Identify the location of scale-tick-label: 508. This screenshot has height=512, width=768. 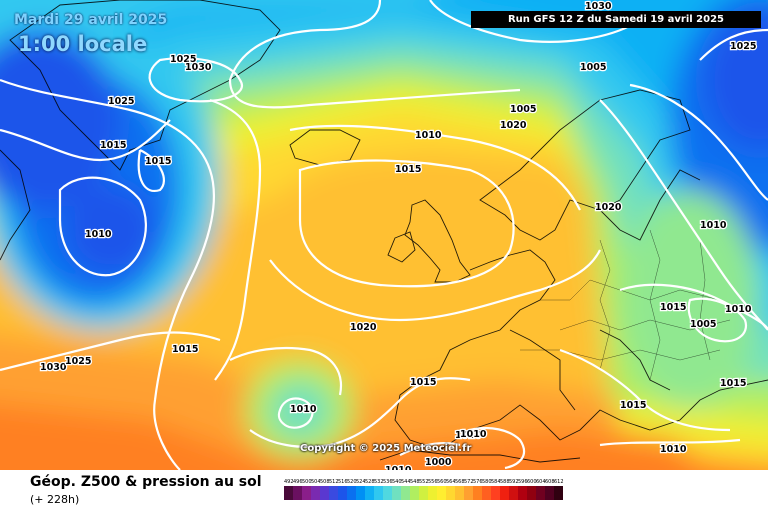
(325, 482).